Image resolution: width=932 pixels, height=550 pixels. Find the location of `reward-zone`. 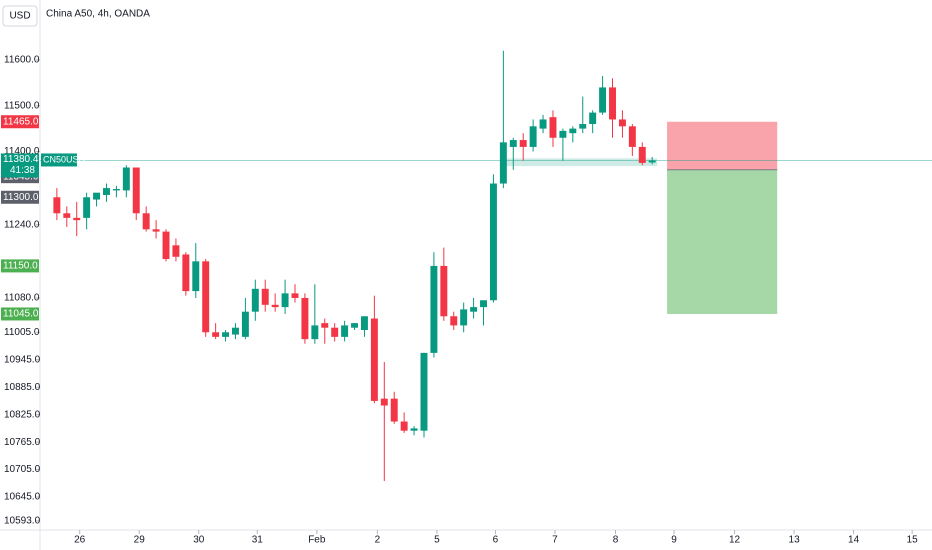

reward-zone is located at coordinates (722, 241).